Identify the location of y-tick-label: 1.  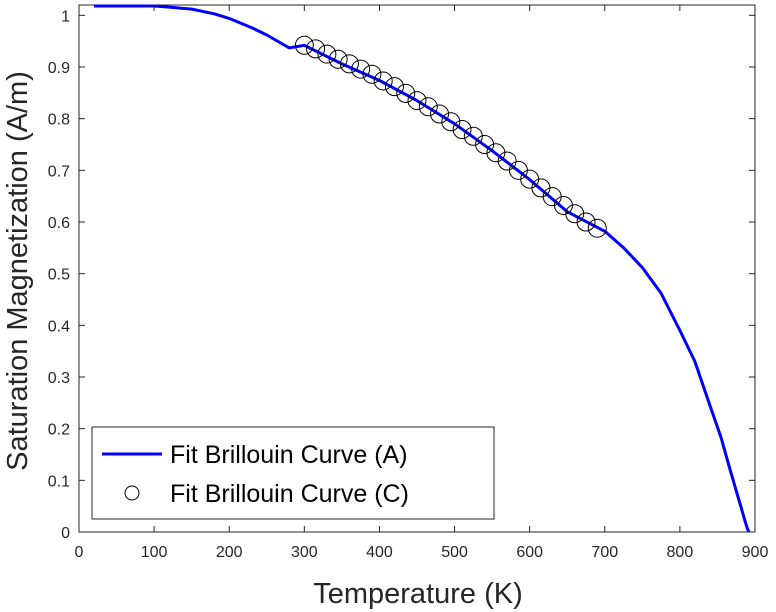
(65, 16).